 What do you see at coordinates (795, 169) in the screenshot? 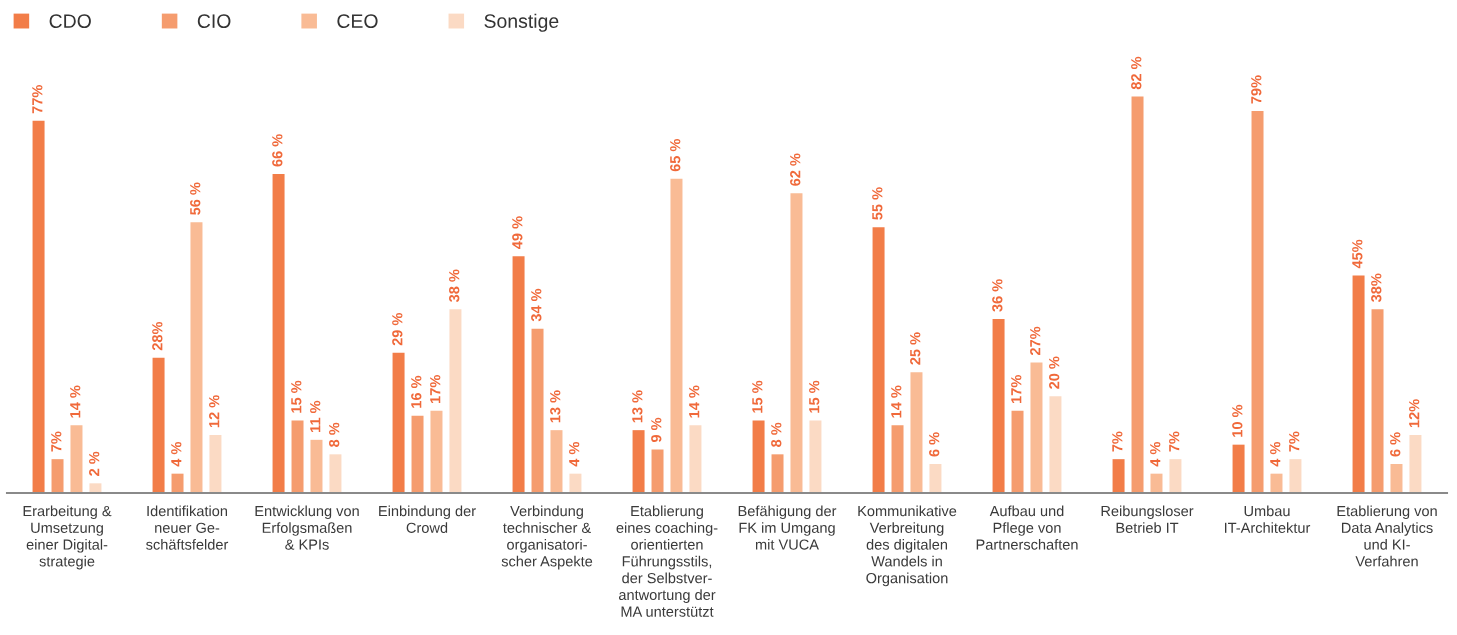
I see `data-label: 62 %` at bounding box center [795, 169].